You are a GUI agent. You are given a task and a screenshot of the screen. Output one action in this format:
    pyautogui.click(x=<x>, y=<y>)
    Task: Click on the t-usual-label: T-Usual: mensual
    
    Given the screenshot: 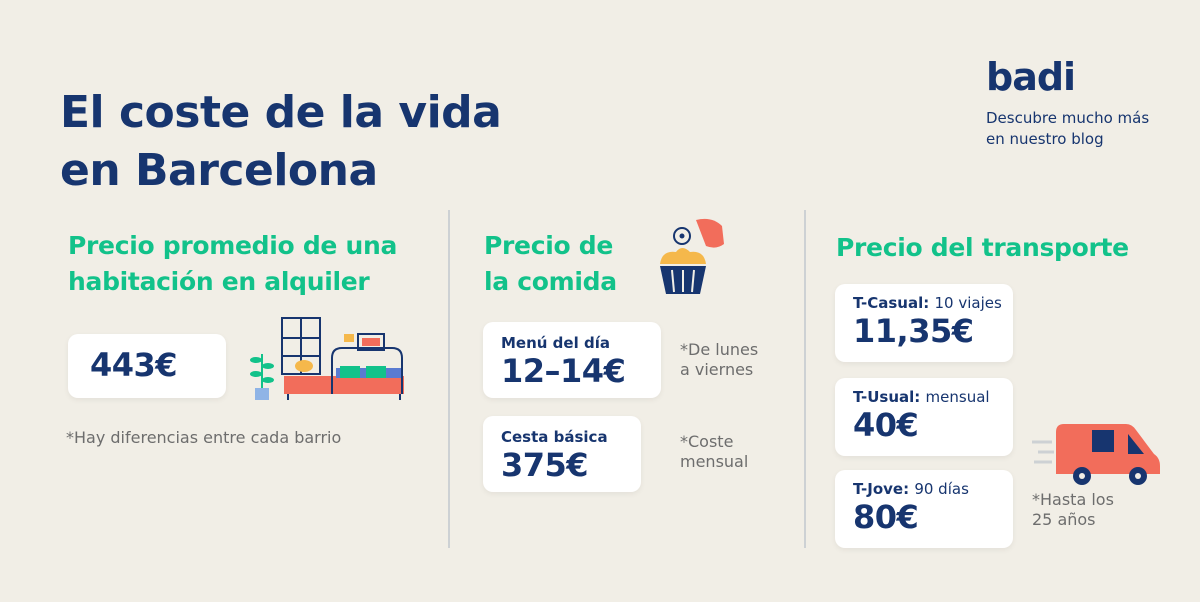 What is the action you would take?
    pyautogui.click(x=921, y=397)
    